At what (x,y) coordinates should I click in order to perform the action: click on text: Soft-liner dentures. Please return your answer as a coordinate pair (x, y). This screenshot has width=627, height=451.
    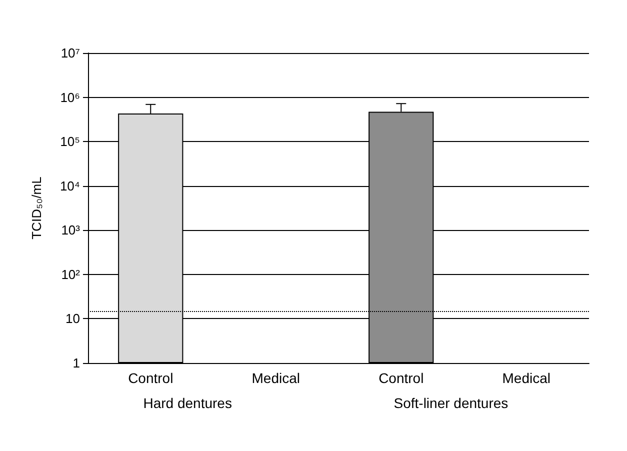
    Looking at the image, I should click on (451, 403).